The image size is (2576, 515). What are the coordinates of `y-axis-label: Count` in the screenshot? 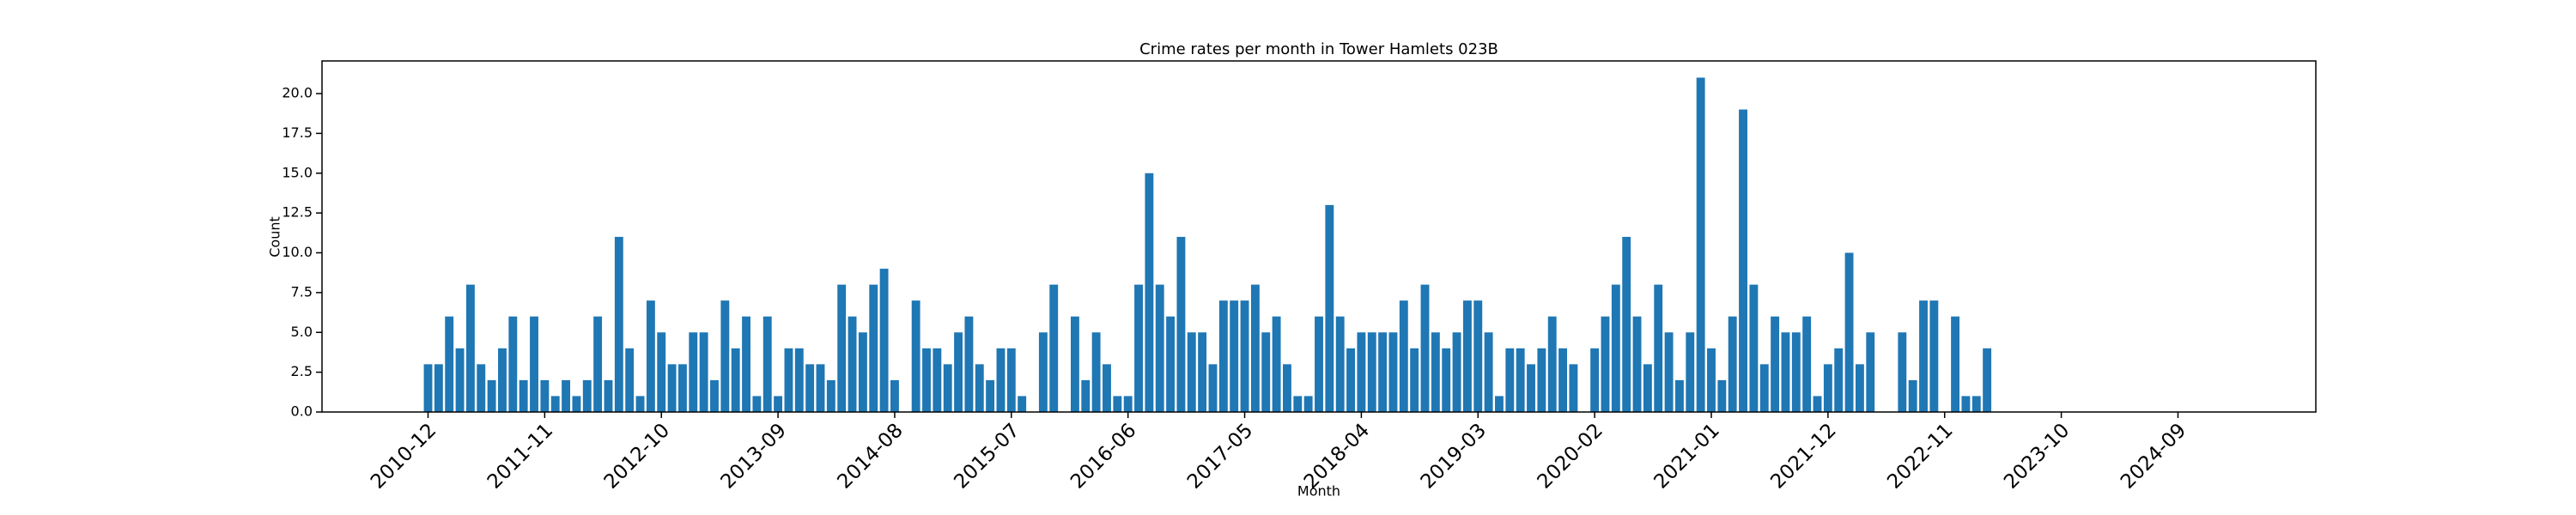 It's located at (275, 237).